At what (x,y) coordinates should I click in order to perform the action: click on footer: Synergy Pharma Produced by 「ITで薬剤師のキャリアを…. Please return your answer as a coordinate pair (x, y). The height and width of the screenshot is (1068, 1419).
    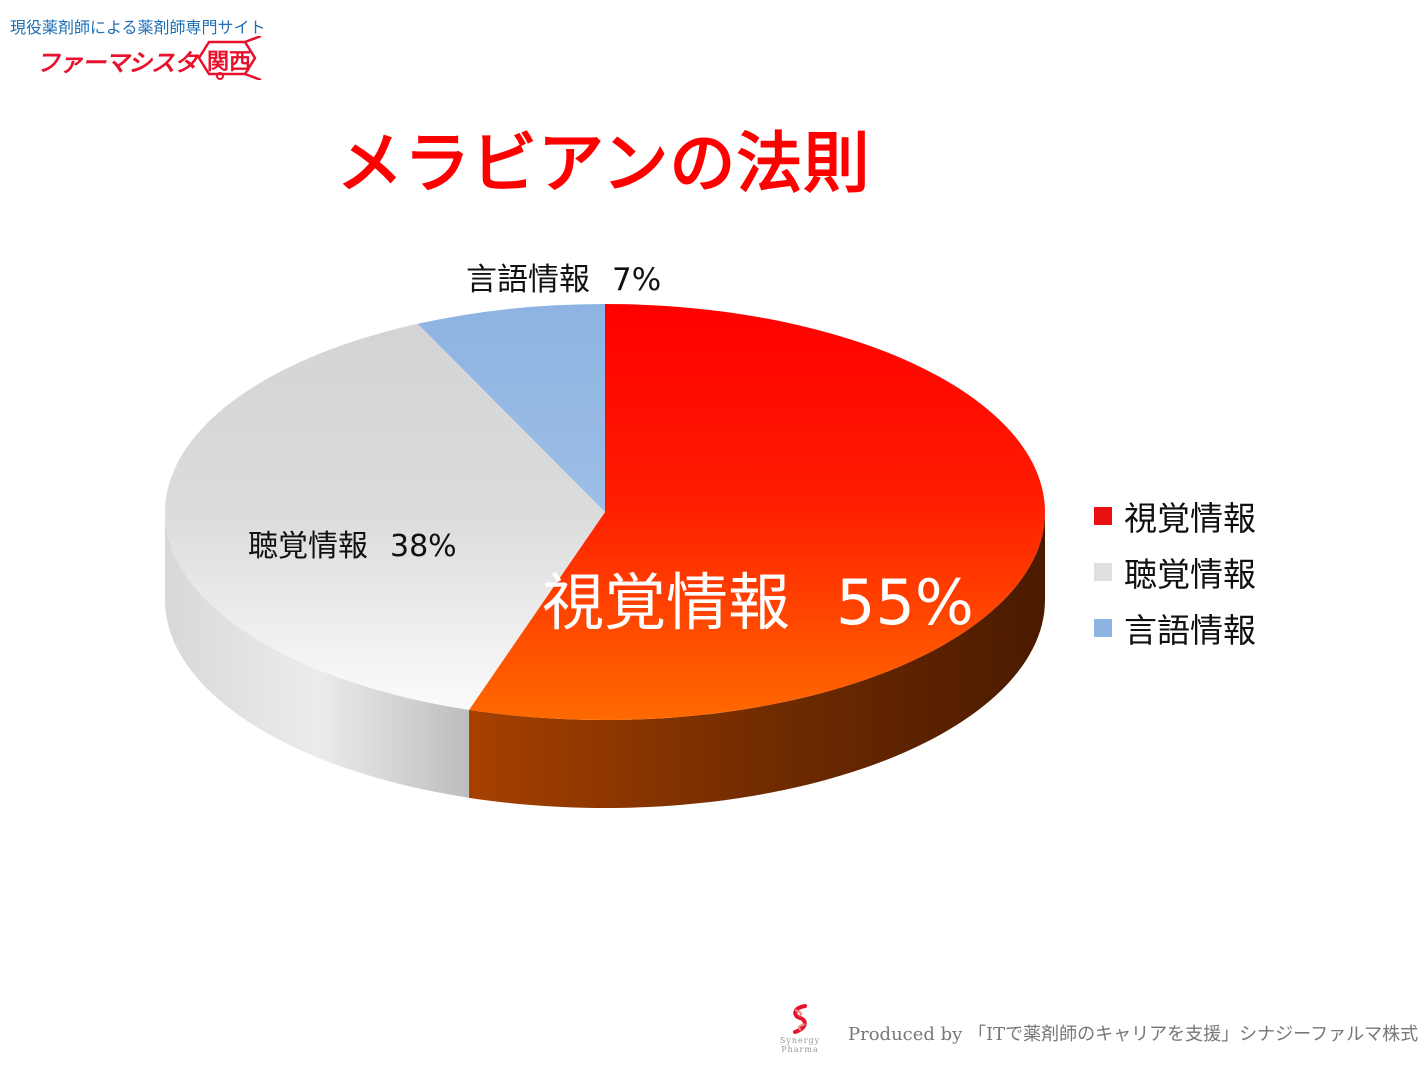
    Looking at the image, I should click on (1096, 1033).